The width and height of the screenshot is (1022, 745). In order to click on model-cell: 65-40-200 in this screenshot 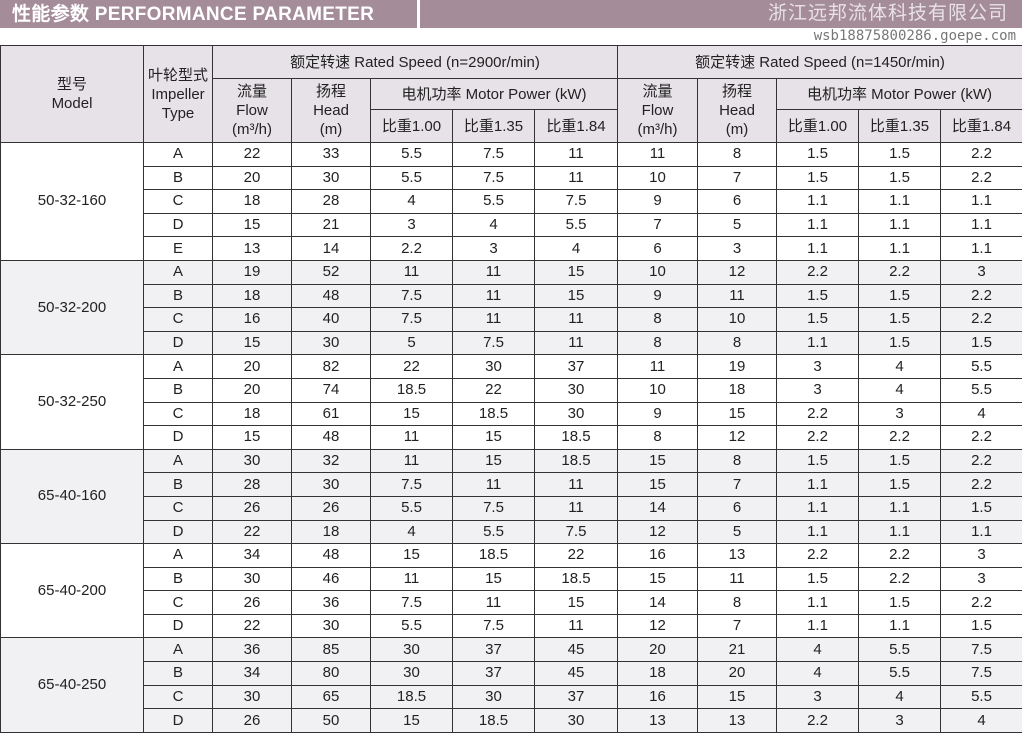, I will do `click(72, 591)`.